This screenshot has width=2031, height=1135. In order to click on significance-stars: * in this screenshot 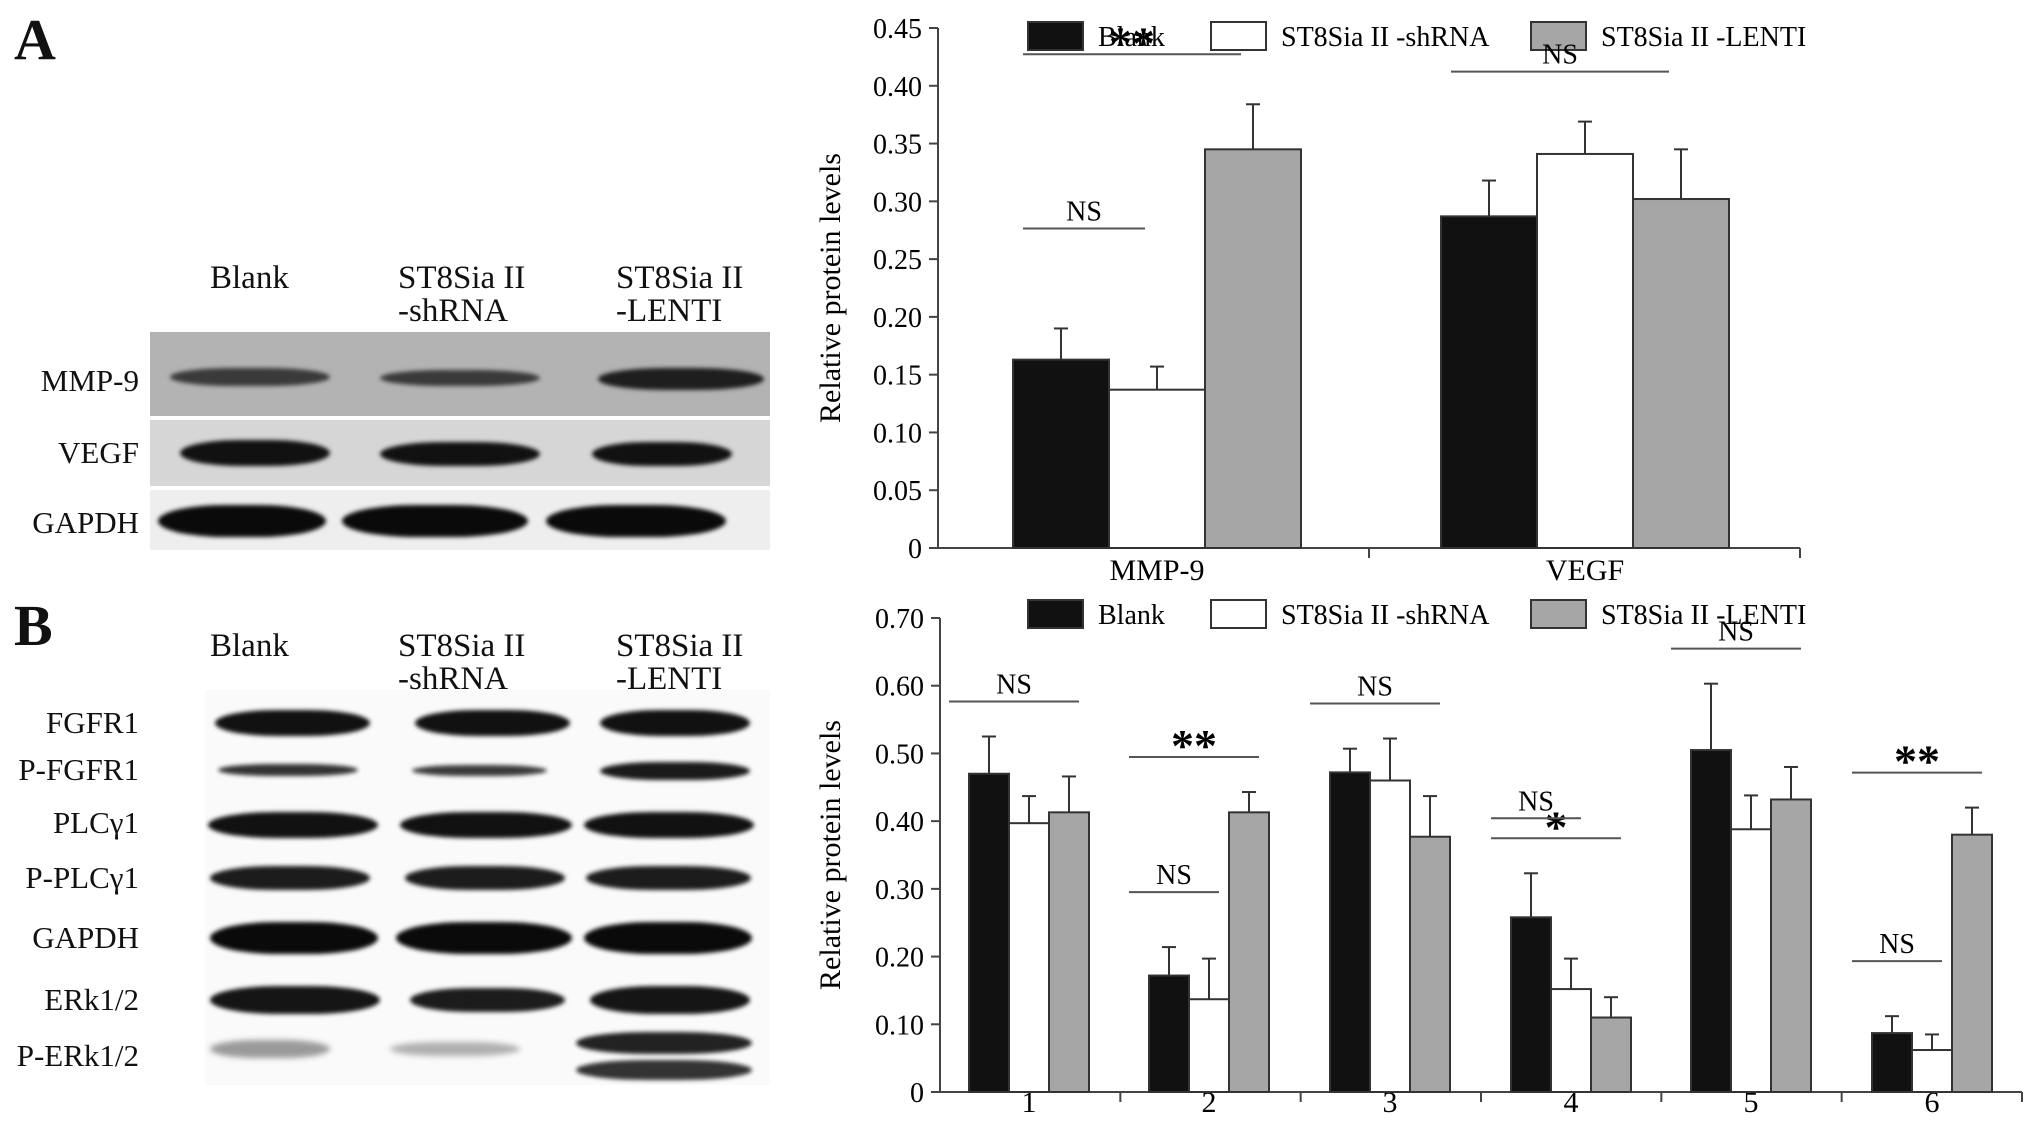, I will do `click(1556, 826)`.